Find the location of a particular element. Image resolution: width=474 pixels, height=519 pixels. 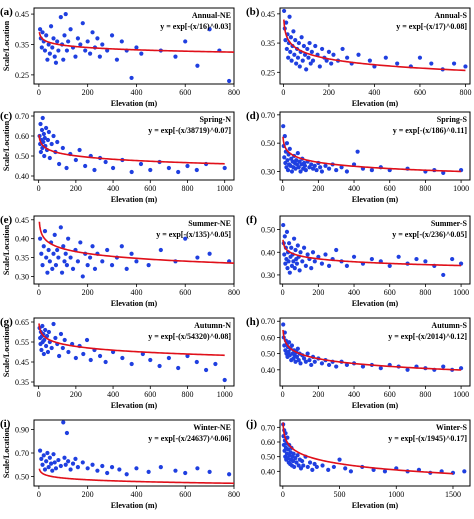

panel-label: (e) is located at coordinates (6, 220).